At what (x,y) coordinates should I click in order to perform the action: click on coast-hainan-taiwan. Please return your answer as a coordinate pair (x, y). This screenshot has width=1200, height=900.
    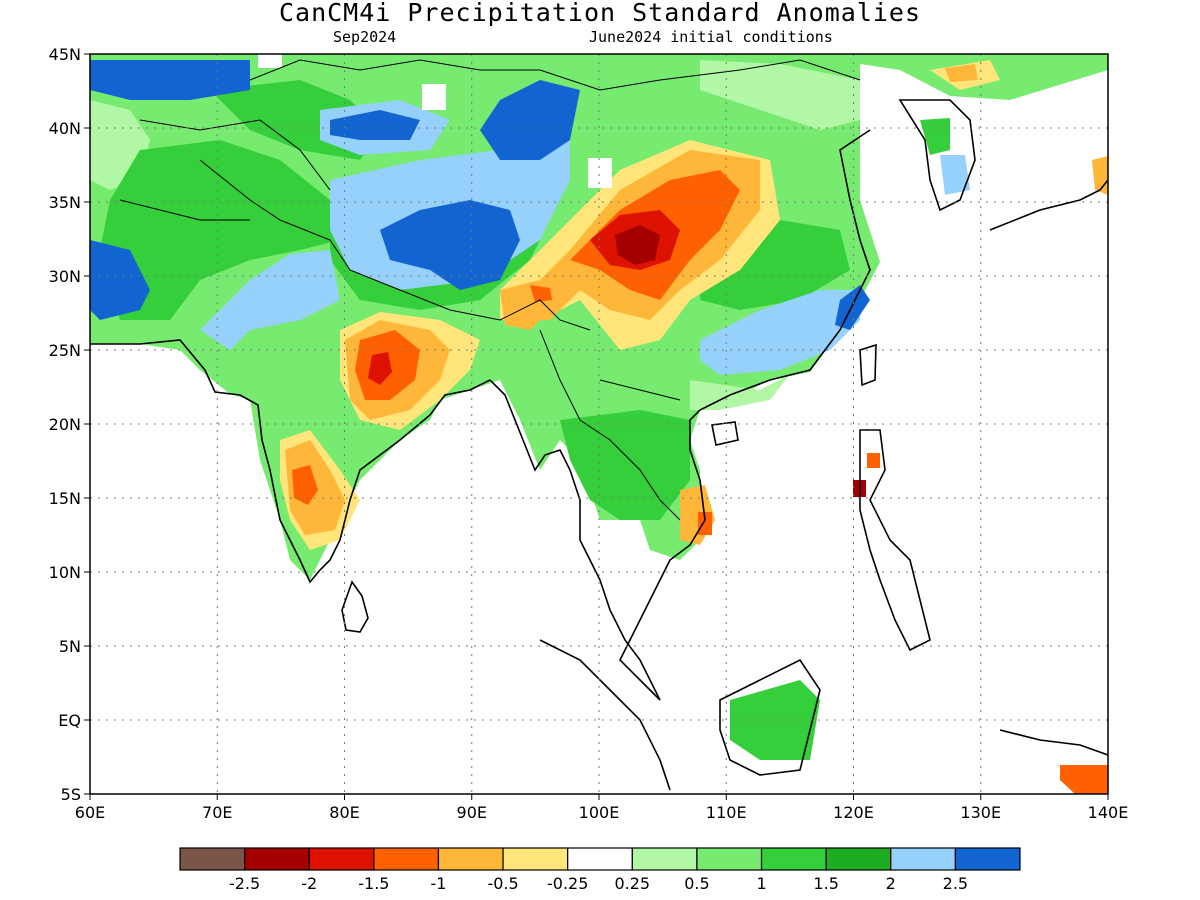
    Looking at the image, I should click on (794, 394).